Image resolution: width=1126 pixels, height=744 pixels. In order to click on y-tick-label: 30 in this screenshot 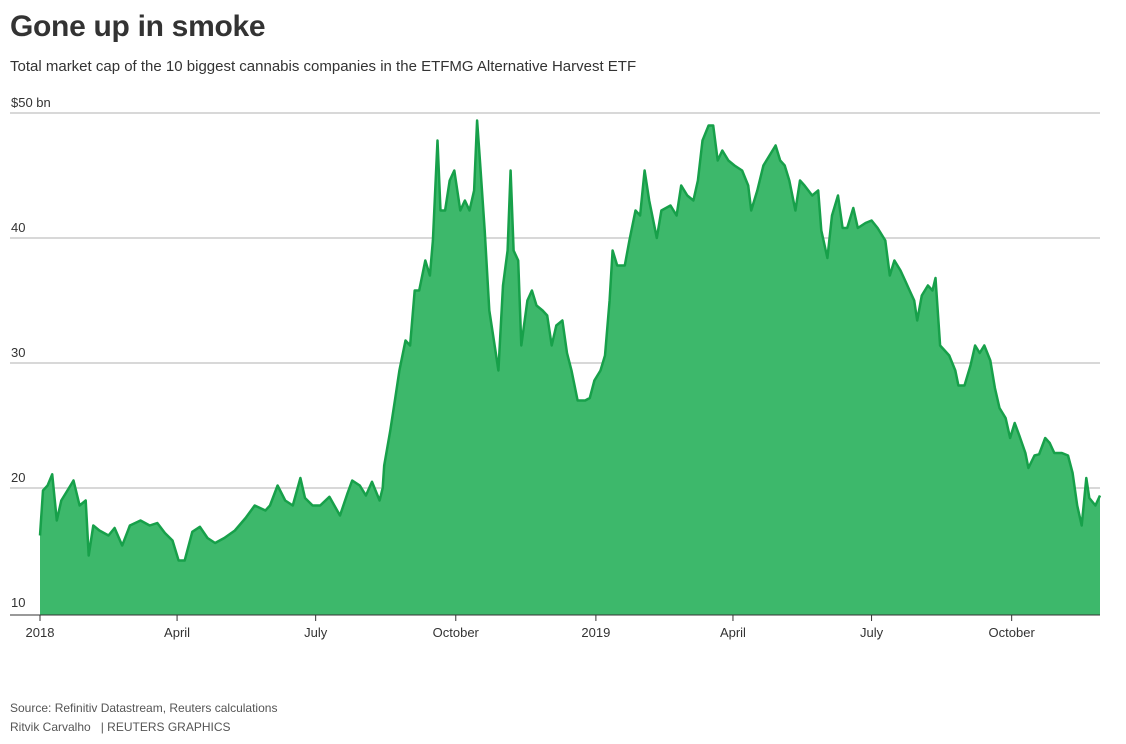, I will do `click(18, 352)`.